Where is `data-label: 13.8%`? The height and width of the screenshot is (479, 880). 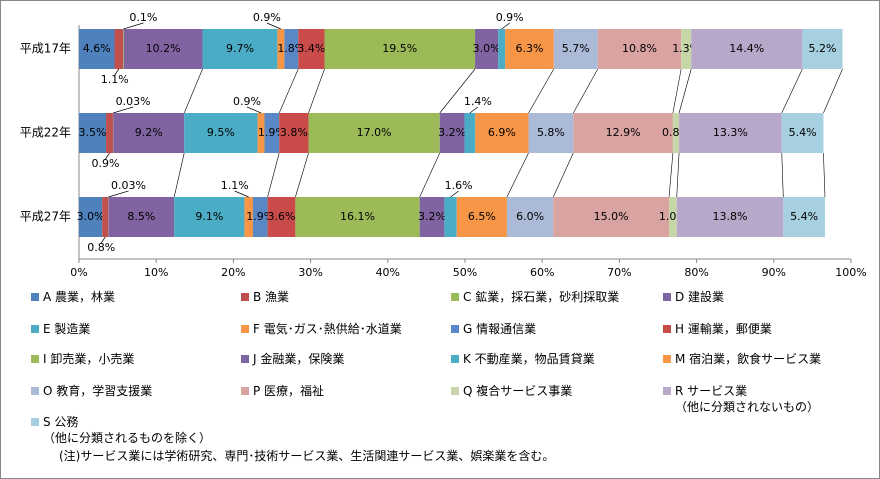
data-label: 13.8% is located at coordinates (730, 216).